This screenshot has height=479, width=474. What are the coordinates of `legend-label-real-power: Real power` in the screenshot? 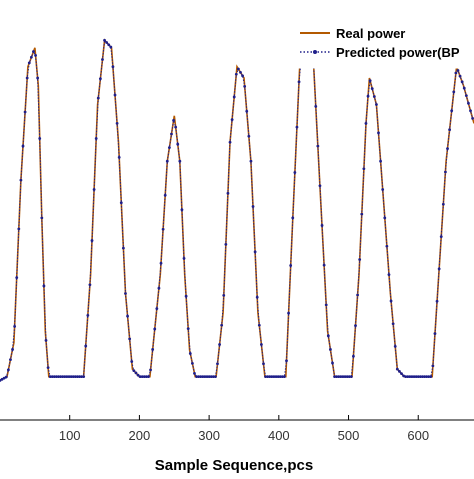 It's located at (370, 33).